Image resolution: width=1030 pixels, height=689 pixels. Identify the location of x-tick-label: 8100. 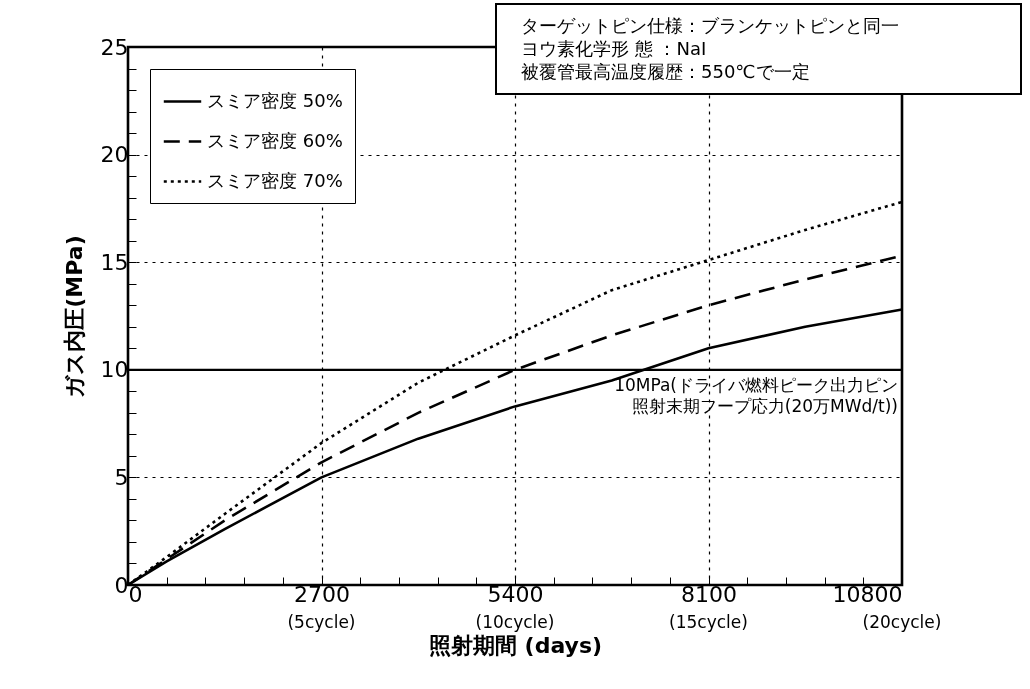
(709, 594).